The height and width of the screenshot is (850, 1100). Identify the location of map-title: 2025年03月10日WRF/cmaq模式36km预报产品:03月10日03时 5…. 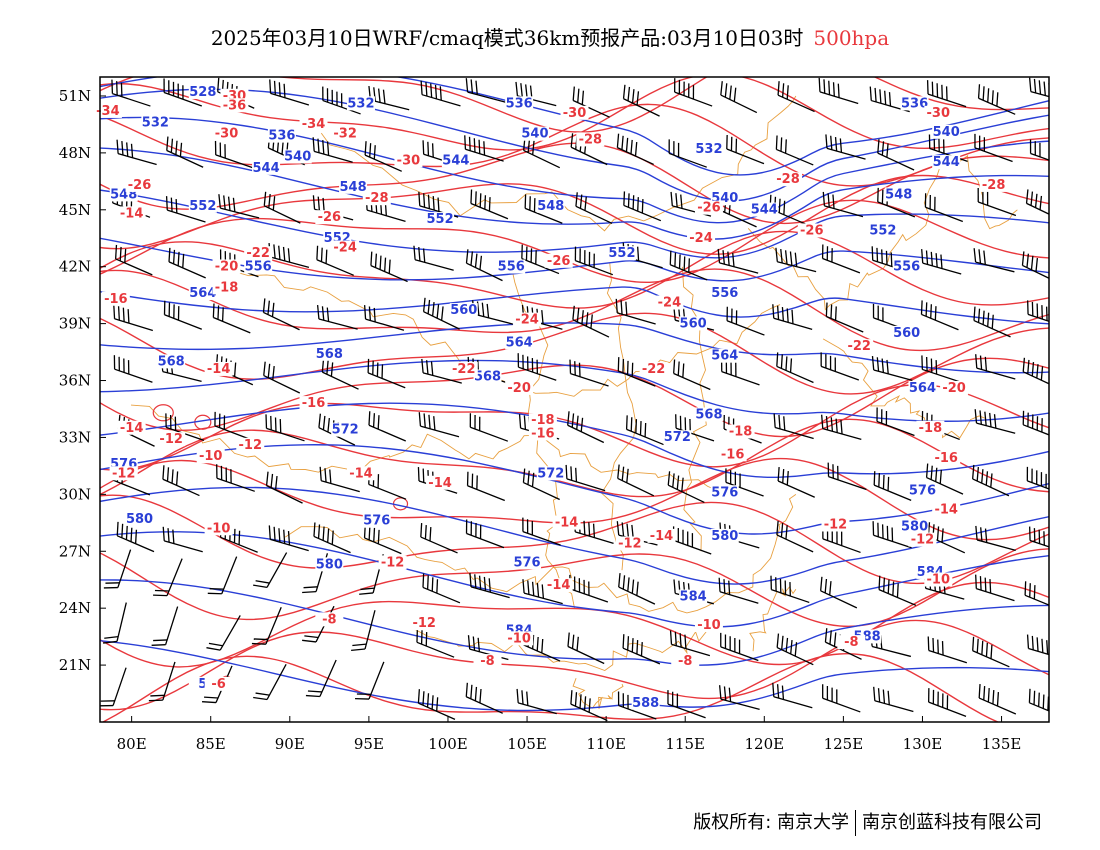
(550, 36).